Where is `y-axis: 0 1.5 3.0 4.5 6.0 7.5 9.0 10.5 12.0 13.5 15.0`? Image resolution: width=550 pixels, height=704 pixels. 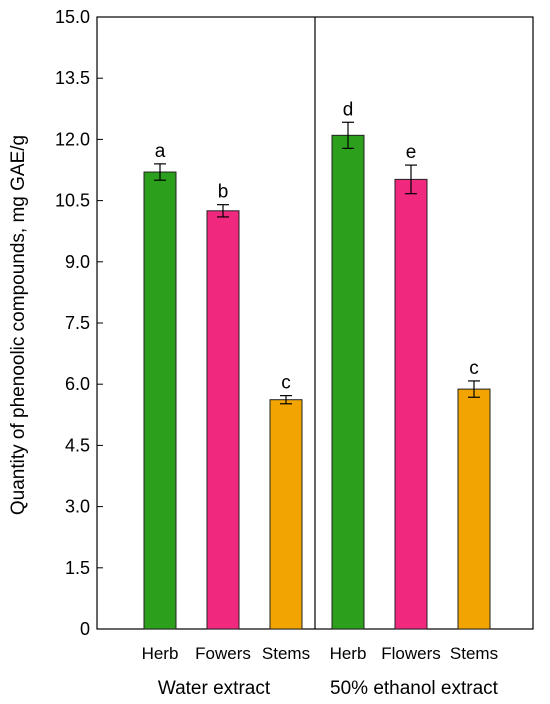
y-axis: 0 1.5 3.0 4.5 6.0 7.5 9.0 10.5 12.0 13.5 15.0 is located at coordinates (79, 323).